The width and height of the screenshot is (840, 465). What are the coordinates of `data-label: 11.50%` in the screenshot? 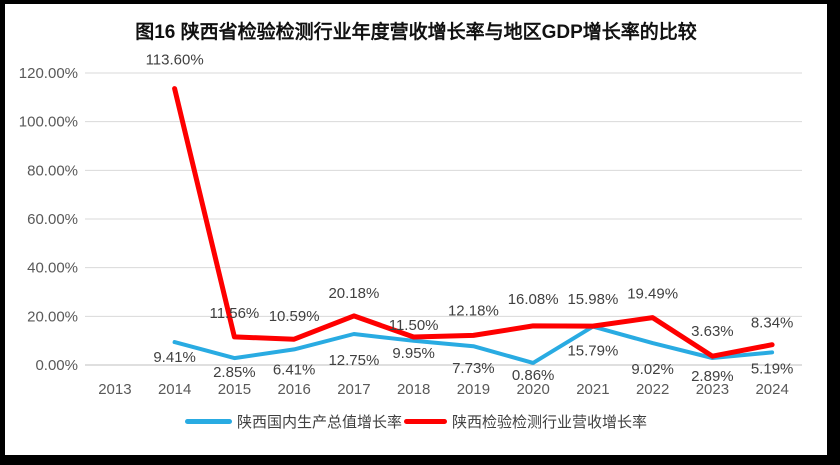 It's located at (414, 325).